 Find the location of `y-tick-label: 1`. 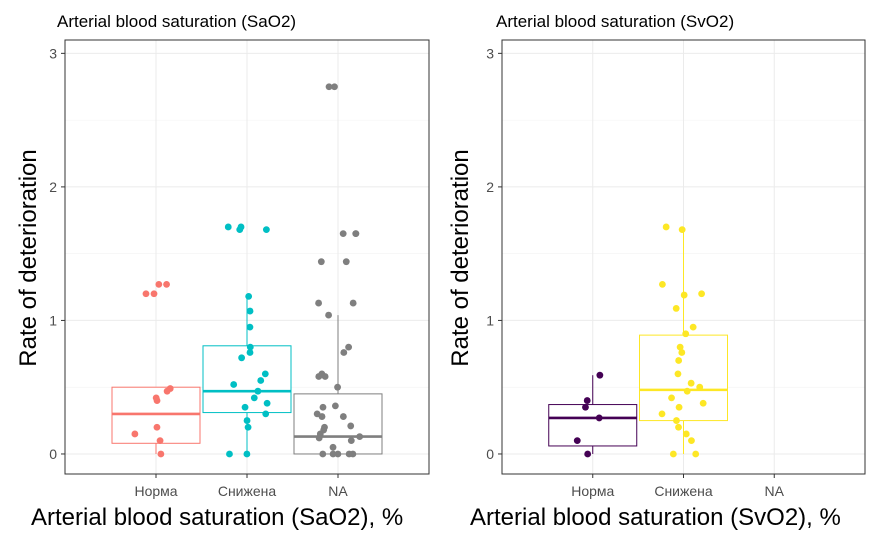

y-tick-label: 1 is located at coordinates (53, 320).